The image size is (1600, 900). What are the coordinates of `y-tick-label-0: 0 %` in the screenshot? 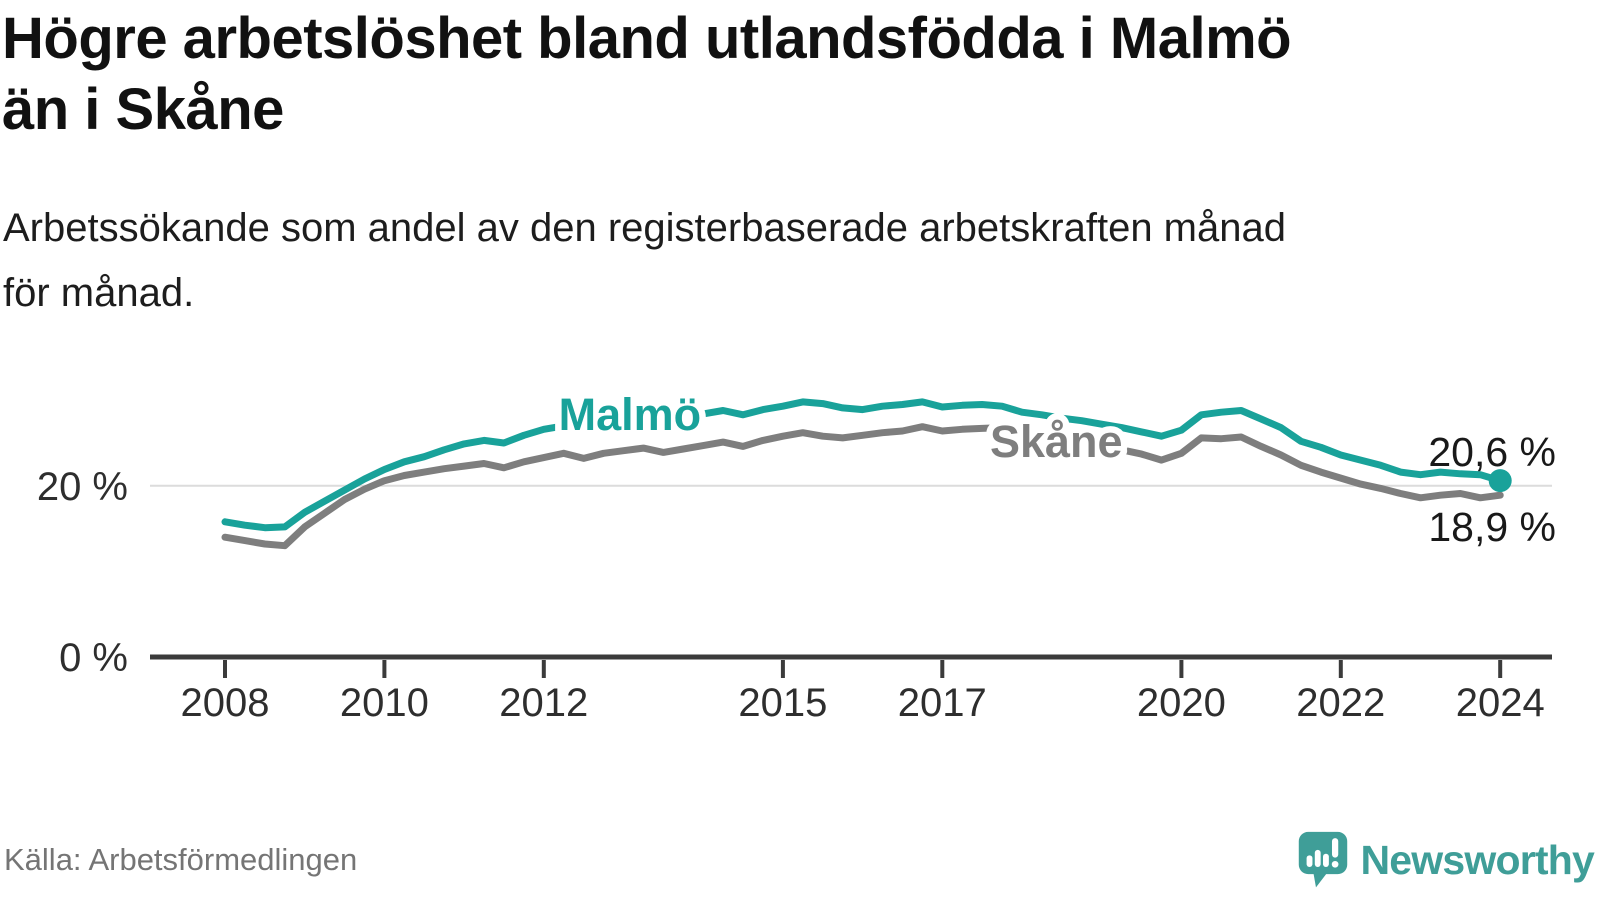 It's located at (93, 658).